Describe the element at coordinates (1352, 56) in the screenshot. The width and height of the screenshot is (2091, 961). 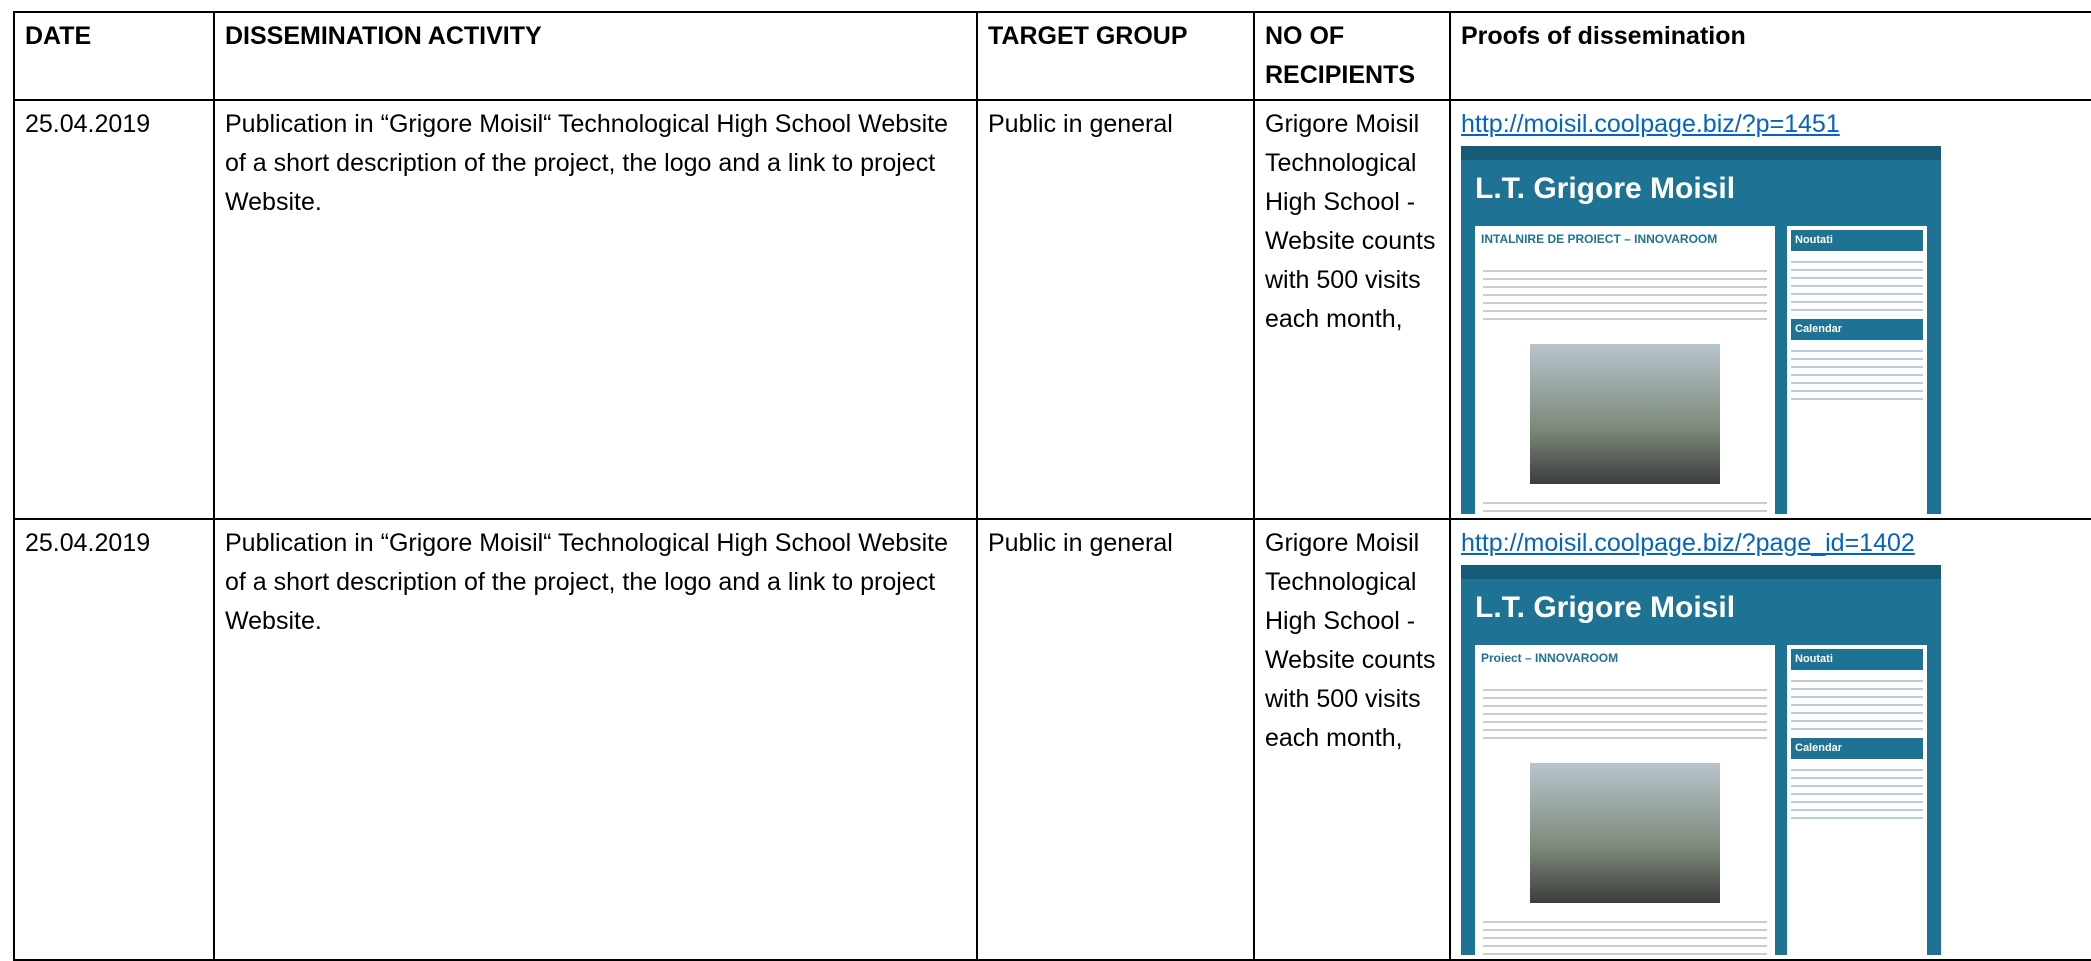
I see `header-cell: NO OF RECIPIENTS` at that location.